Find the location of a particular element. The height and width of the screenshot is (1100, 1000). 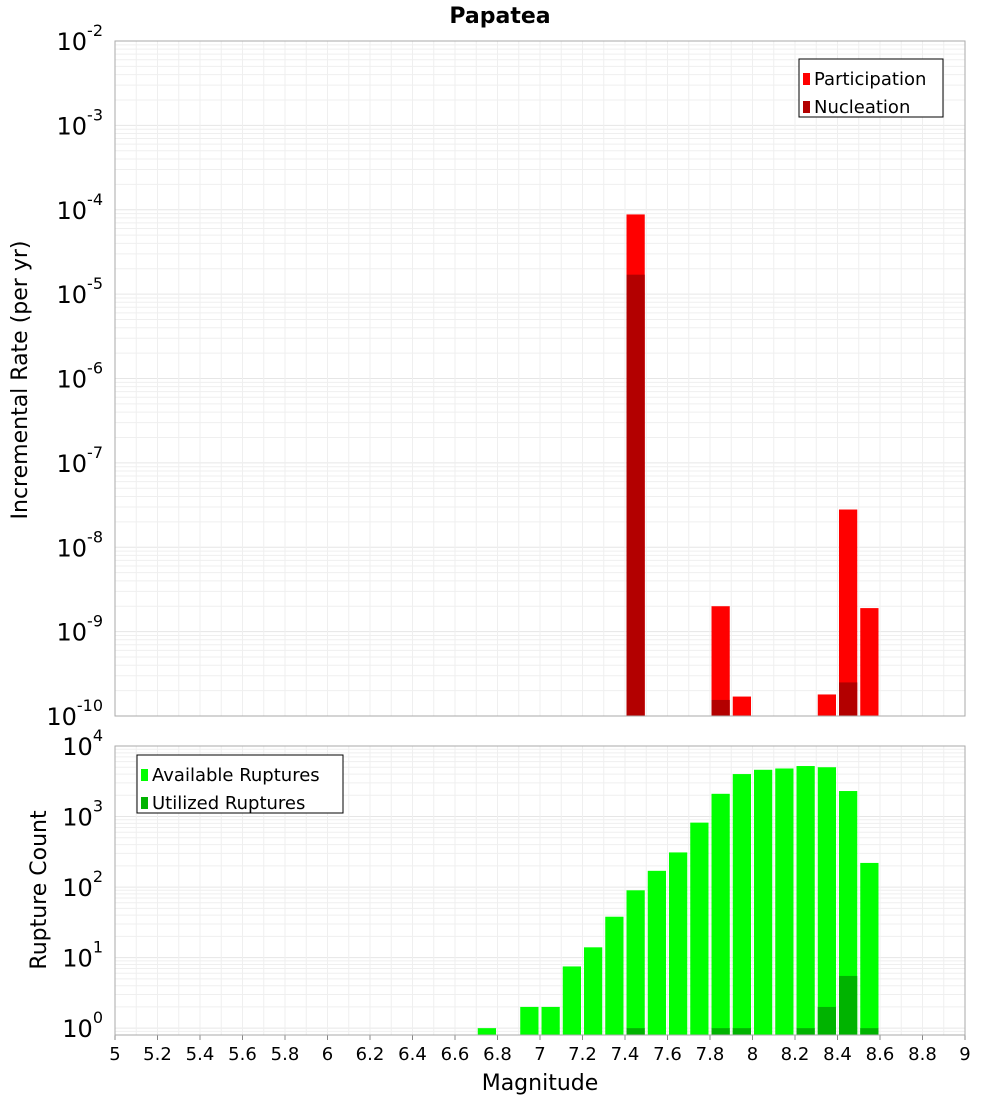

y-tick-label: 10⁻¹⁰ is located at coordinates (74, 713).